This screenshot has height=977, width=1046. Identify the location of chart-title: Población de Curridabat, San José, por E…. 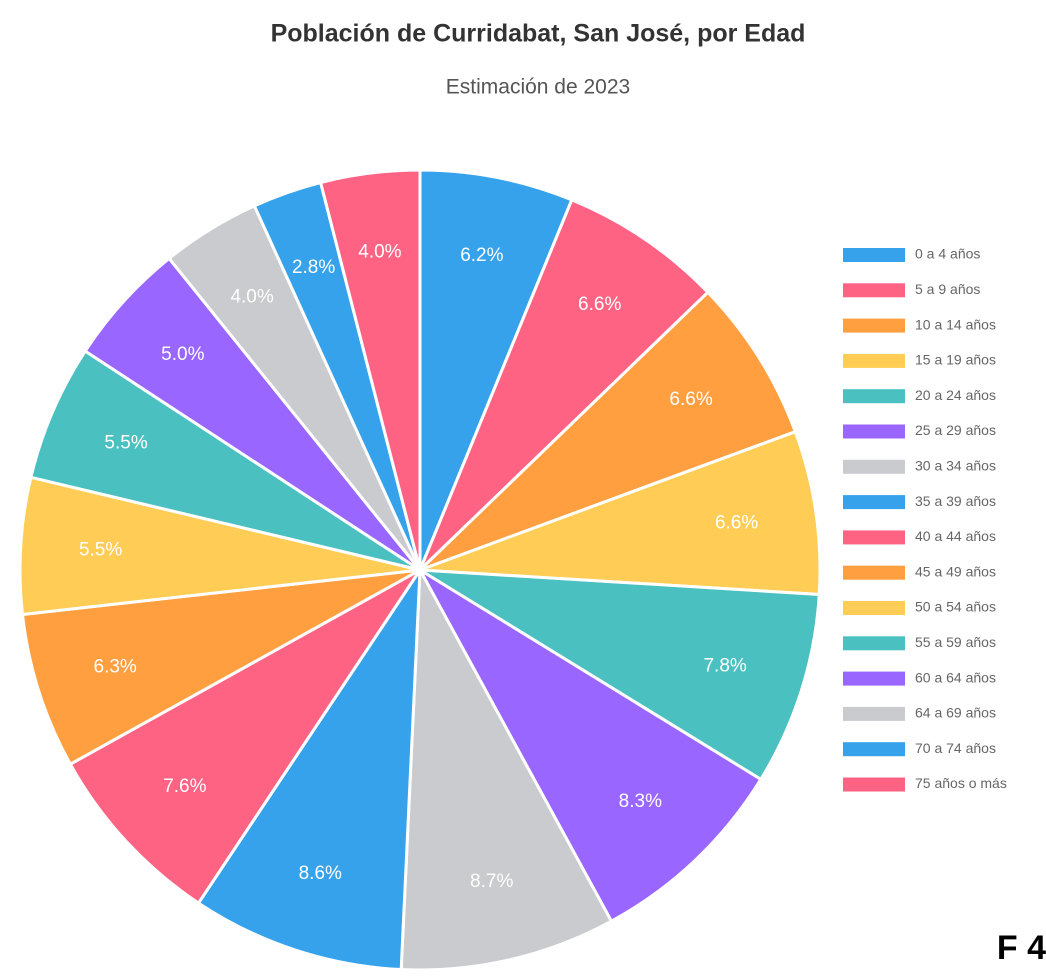
(538, 34).